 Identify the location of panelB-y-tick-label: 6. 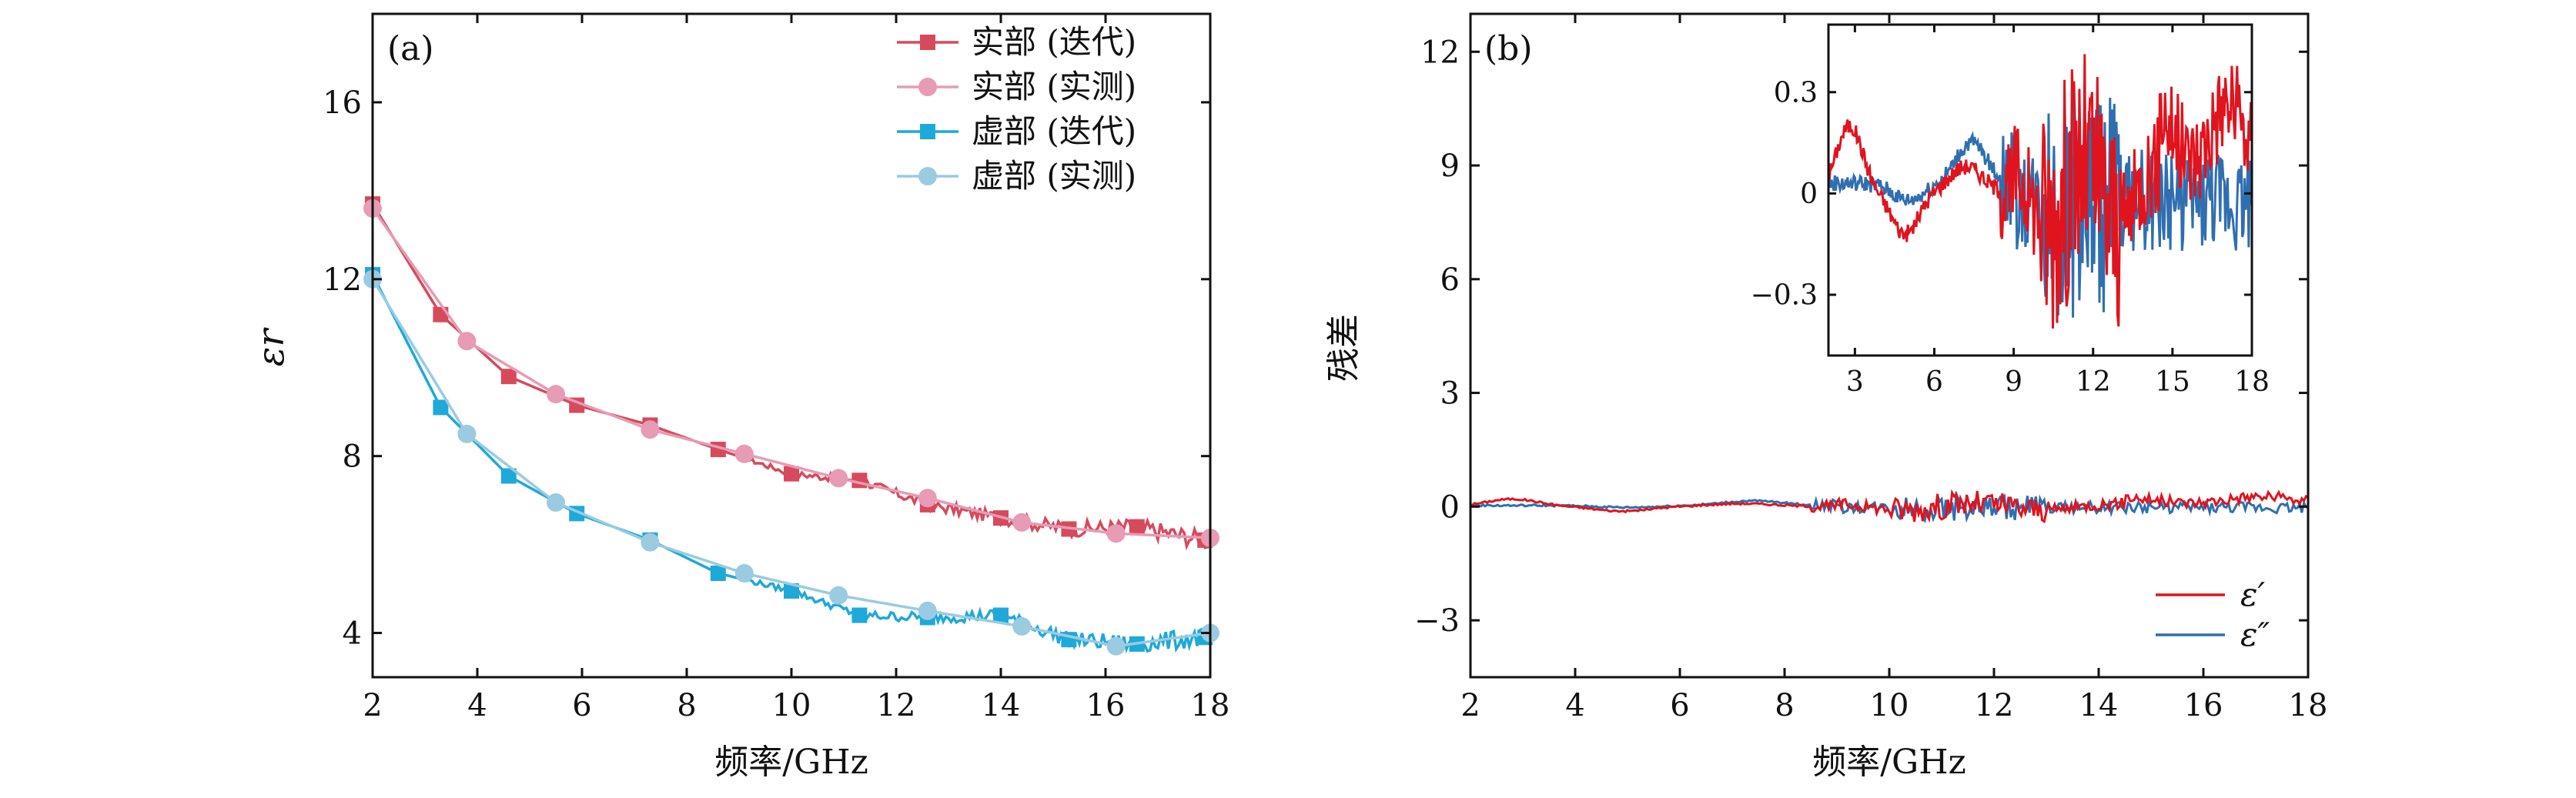
(1450, 280).